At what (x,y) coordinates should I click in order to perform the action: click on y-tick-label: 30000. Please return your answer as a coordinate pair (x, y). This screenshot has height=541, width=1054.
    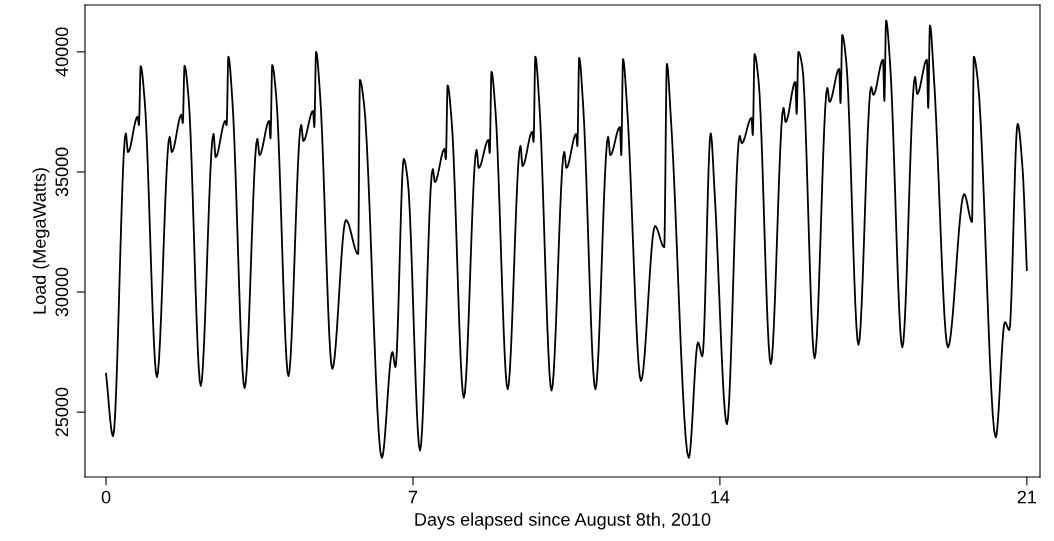
    Looking at the image, I should click on (62, 292).